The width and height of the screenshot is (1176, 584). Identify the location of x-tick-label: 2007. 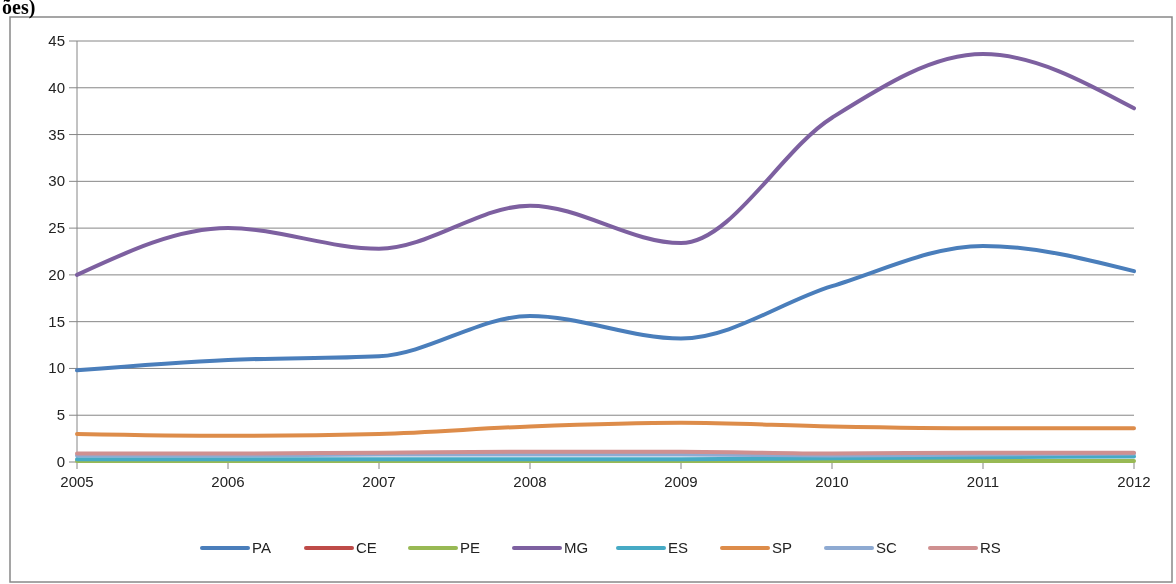
(379, 481).